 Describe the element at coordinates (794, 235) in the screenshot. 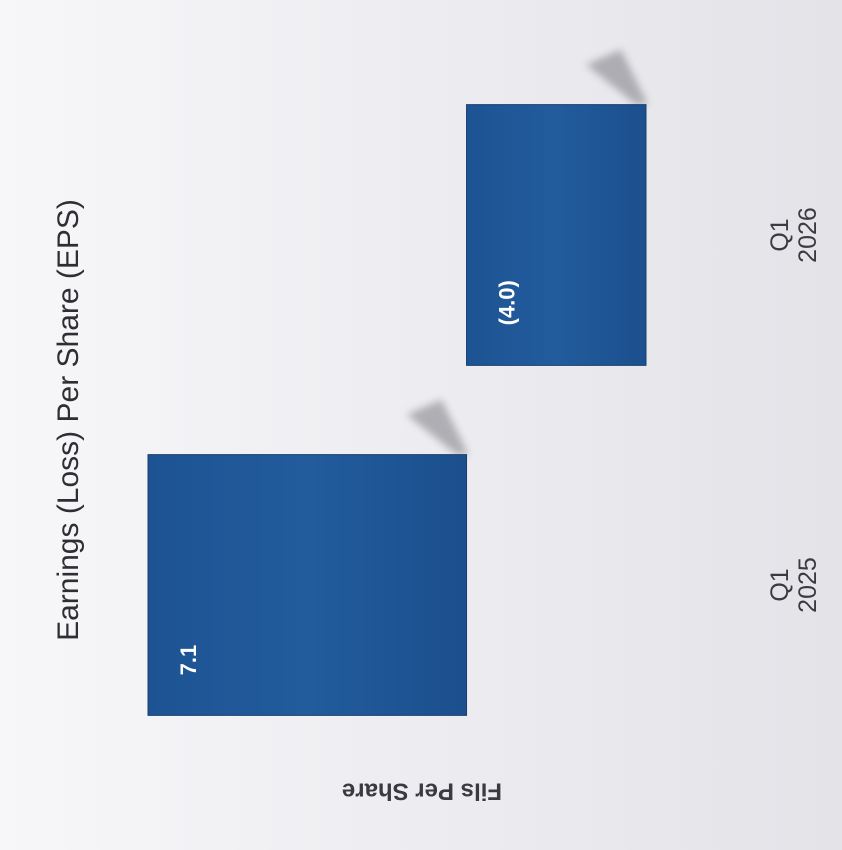

I see `category-label: Q12026` at that location.